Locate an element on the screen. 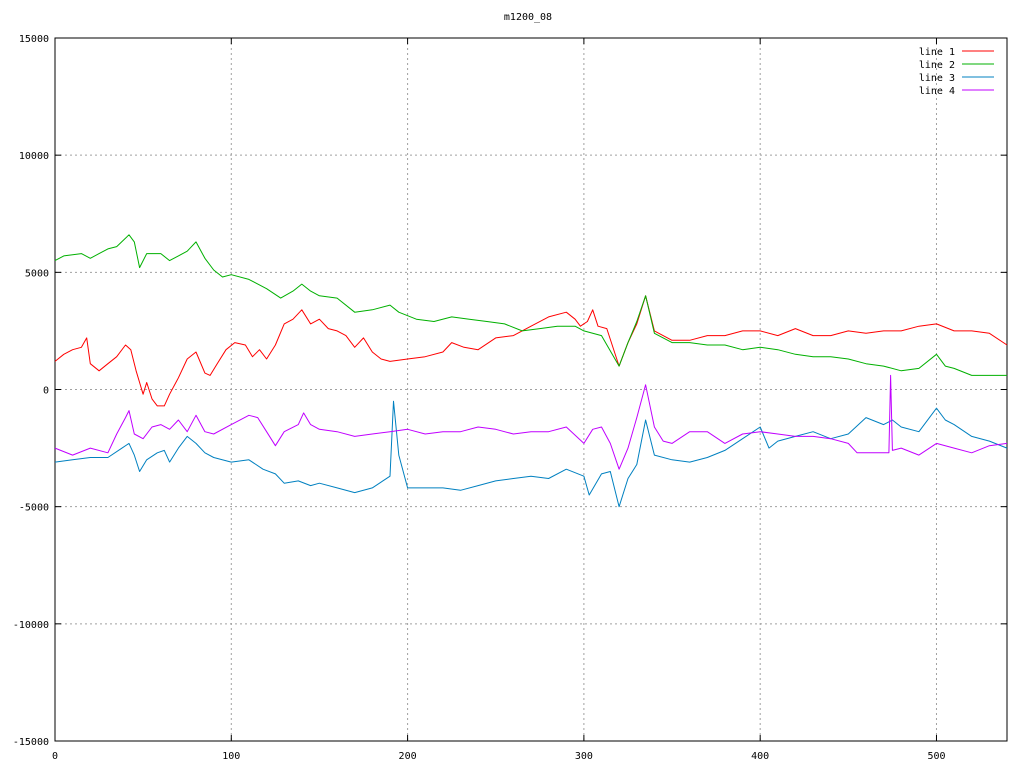 This screenshot has height=768, width=1024. y-axis-tick-labels: -15000 -10000 -5000 0 5000 10000 15000 is located at coordinates (31, 391).